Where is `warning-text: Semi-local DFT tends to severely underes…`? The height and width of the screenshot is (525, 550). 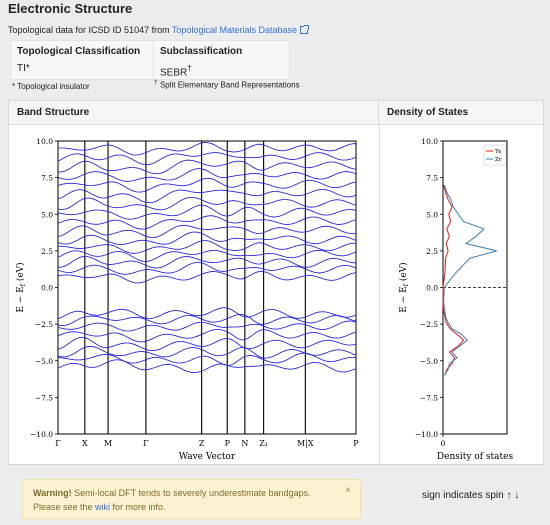
warning-text: Semi-local DFT tends to severely underes… is located at coordinates (191, 493).